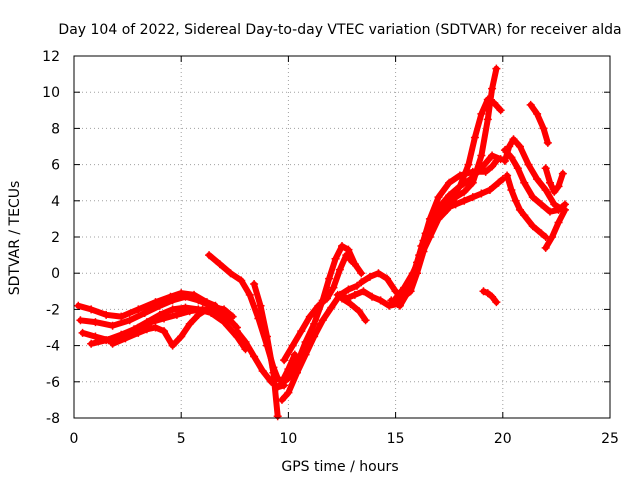 This screenshot has width=640, height=480. I want to click on y-tick-label: 0, so click(55, 274).